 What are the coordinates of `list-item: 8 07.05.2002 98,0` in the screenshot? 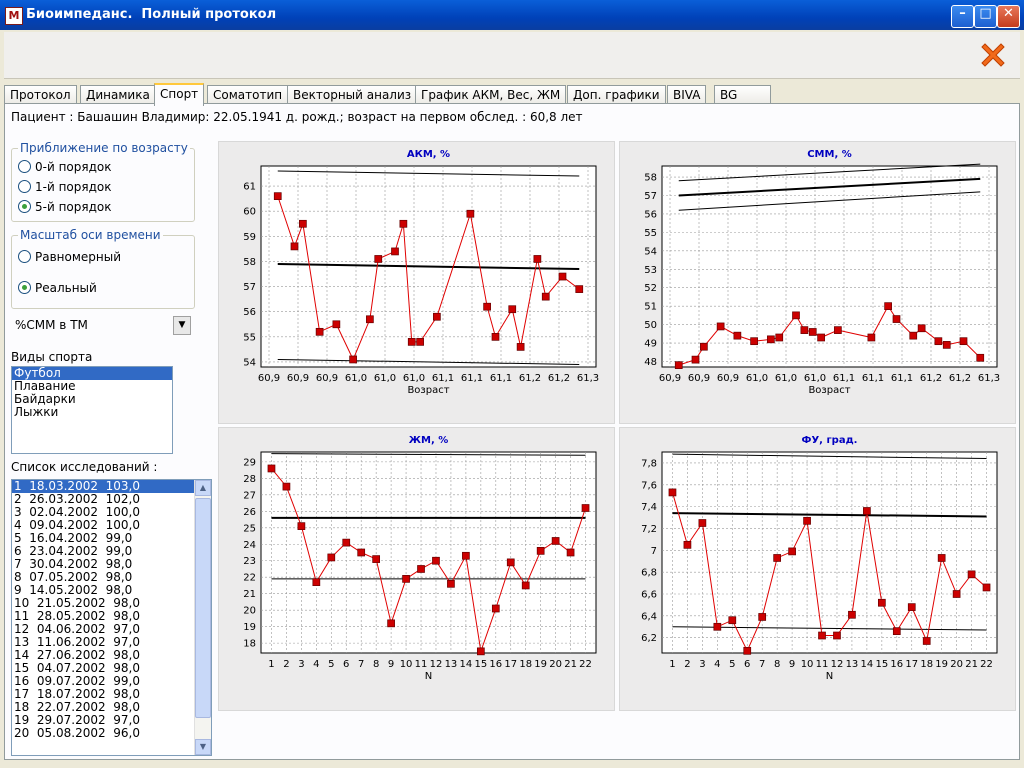 It's located at (73, 577).